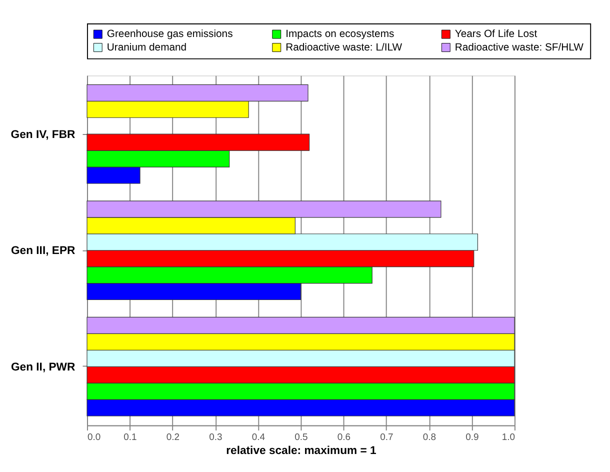 The image size is (610, 472). I want to click on legend-label: Greenhouse gas emissions, so click(169, 34).